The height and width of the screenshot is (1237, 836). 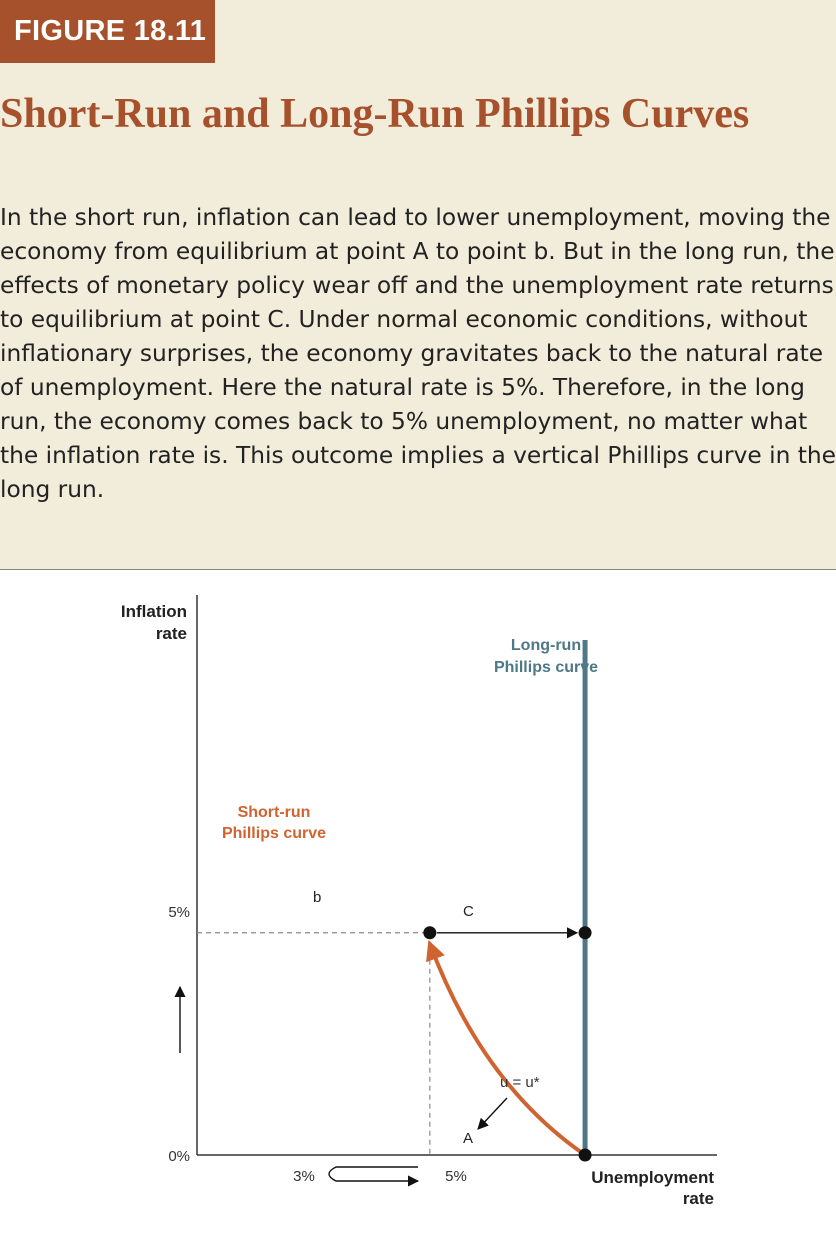 I want to click on point-c-label: C, so click(x=468, y=911).